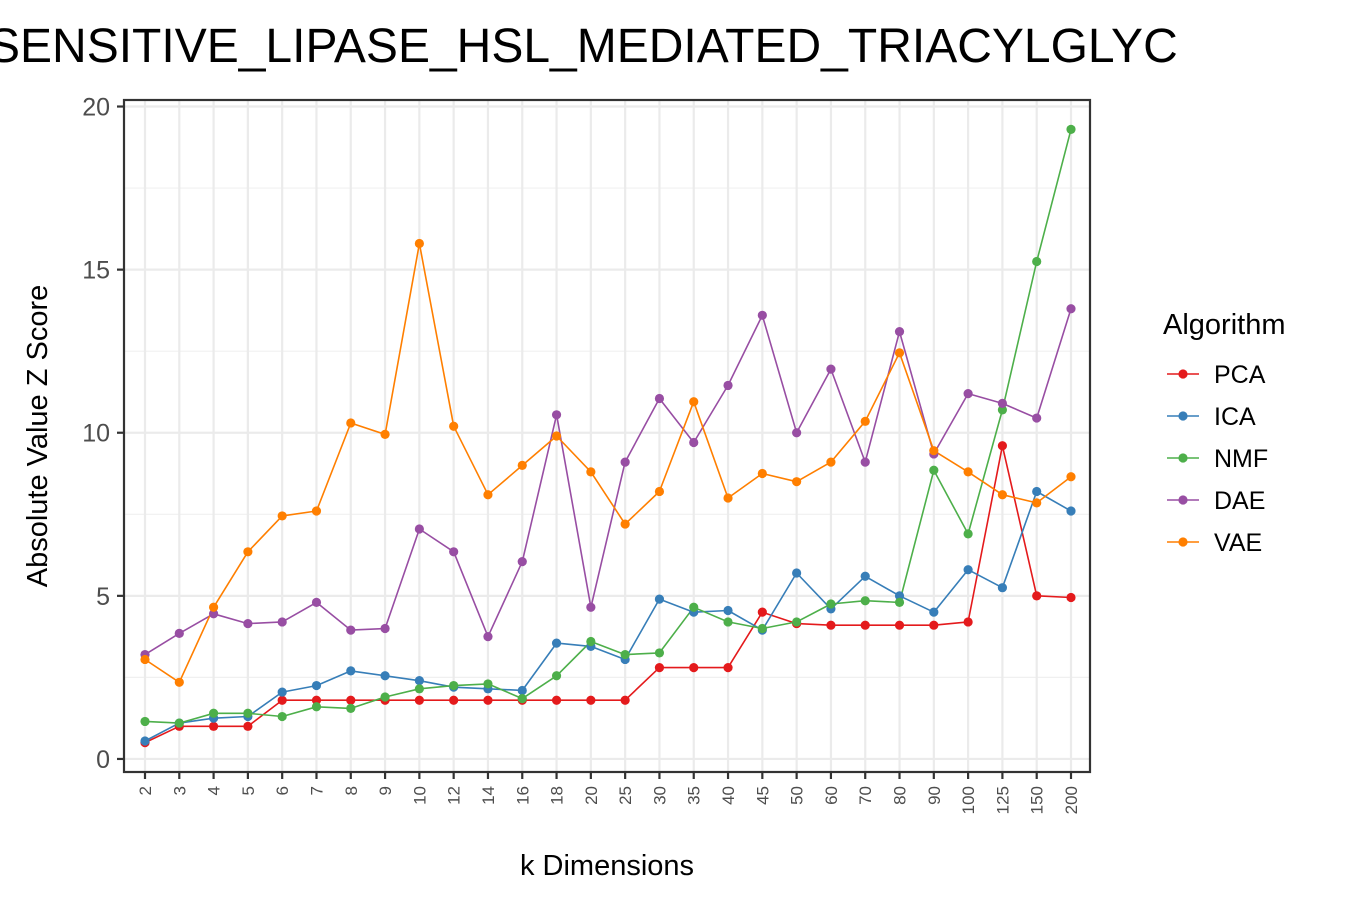 The image size is (1350, 900). Describe the element at coordinates (351, 790) in the screenshot. I see `x-tick-label: 8` at that location.